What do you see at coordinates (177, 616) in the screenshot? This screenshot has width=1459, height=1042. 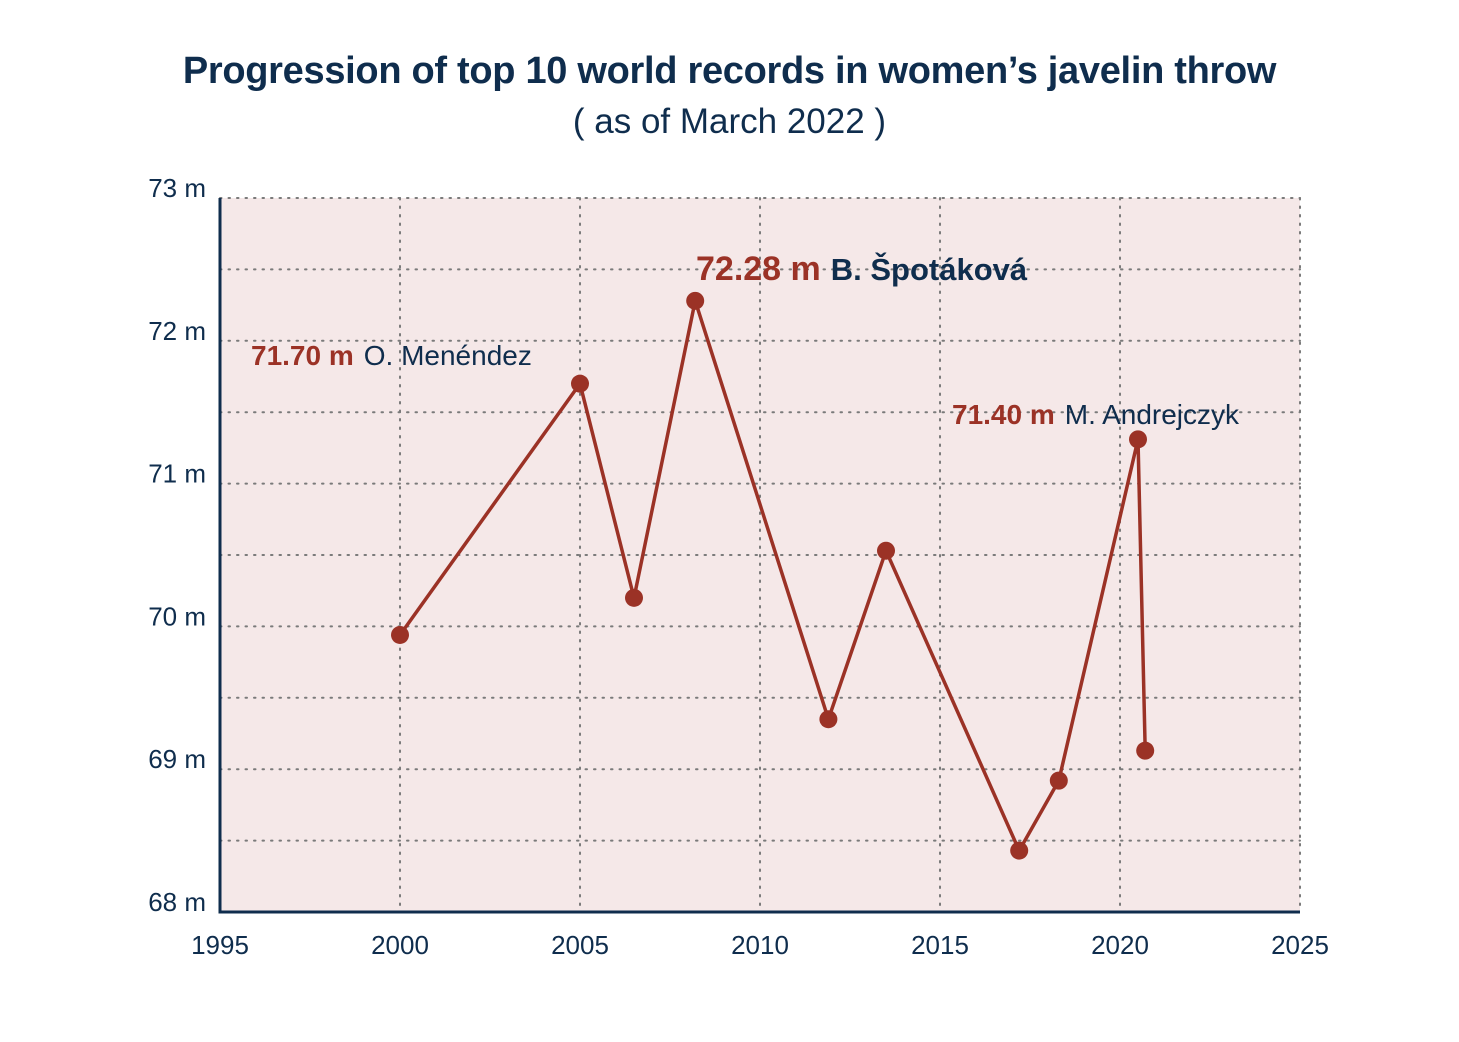 I see `y-tick-label: 70 m` at bounding box center [177, 616].